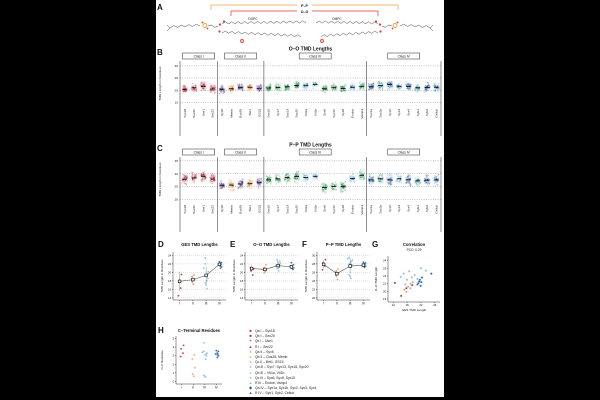  What do you see at coordinates (337, 19) in the screenshot?
I see `dmpc-label: DMPC` at bounding box center [337, 19].